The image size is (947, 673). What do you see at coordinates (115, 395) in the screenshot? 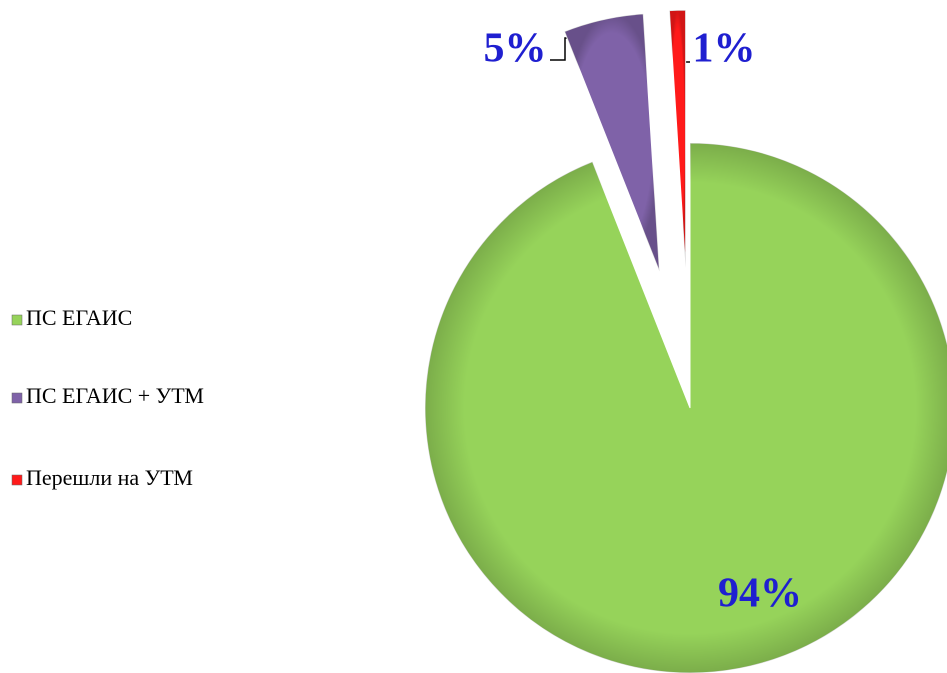
I see `legend-label: ПС ЕГАИС + УТМ` at bounding box center [115, 395].